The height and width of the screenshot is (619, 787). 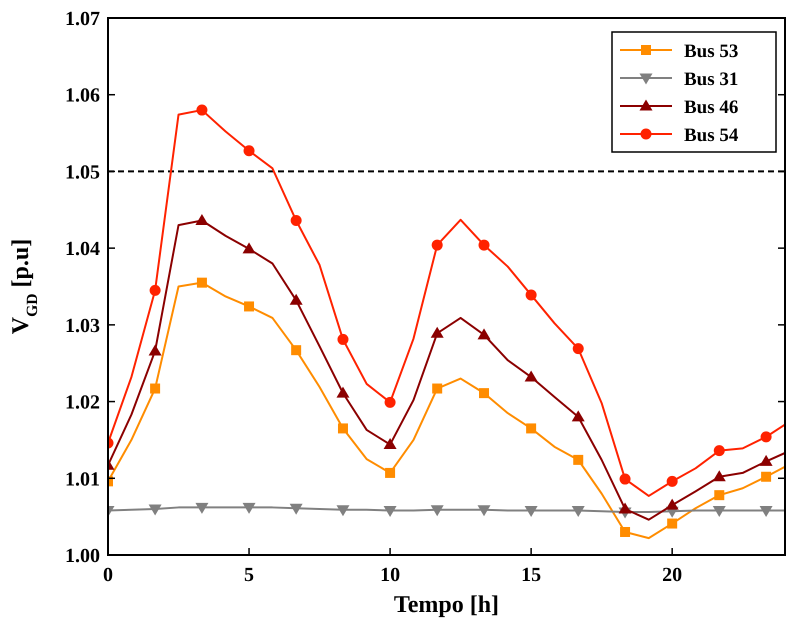 What do you see at coordinates (82, 19) in the screenshot?
I see `y-tick-label: 1.07` at bounding box center [82, 19].